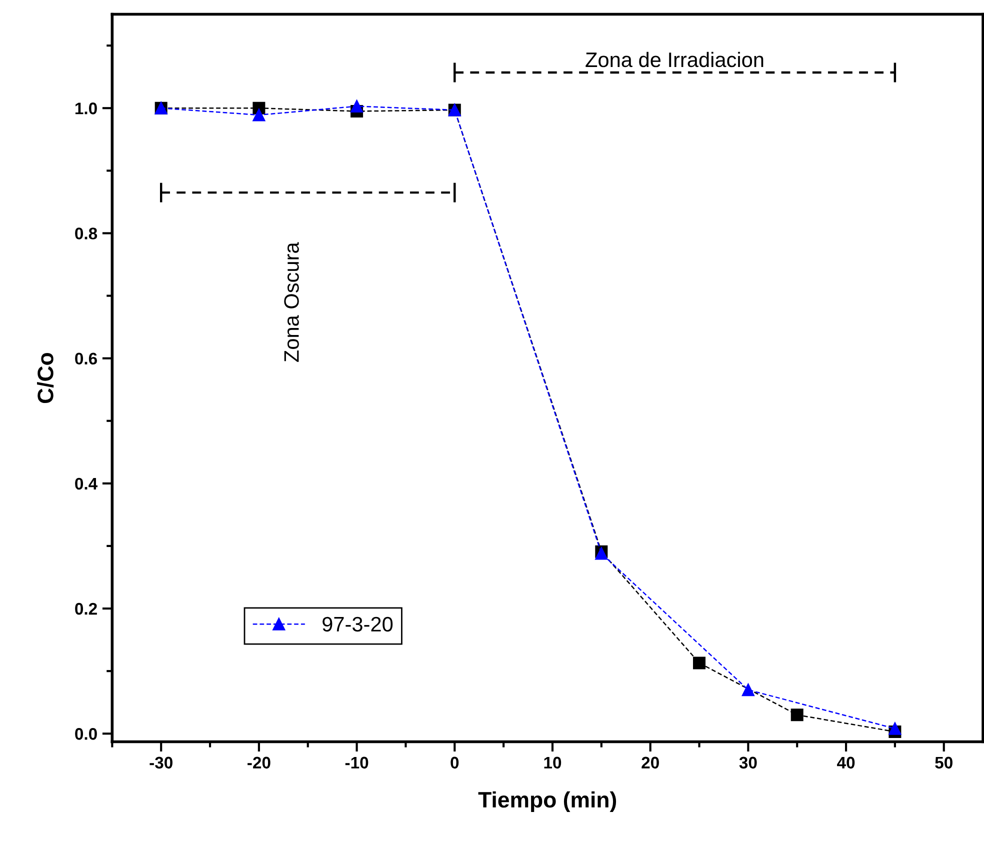 The height and width of the screenshot is (841, 984). I want to click on x-tick-label: 30, so click(748, 762).